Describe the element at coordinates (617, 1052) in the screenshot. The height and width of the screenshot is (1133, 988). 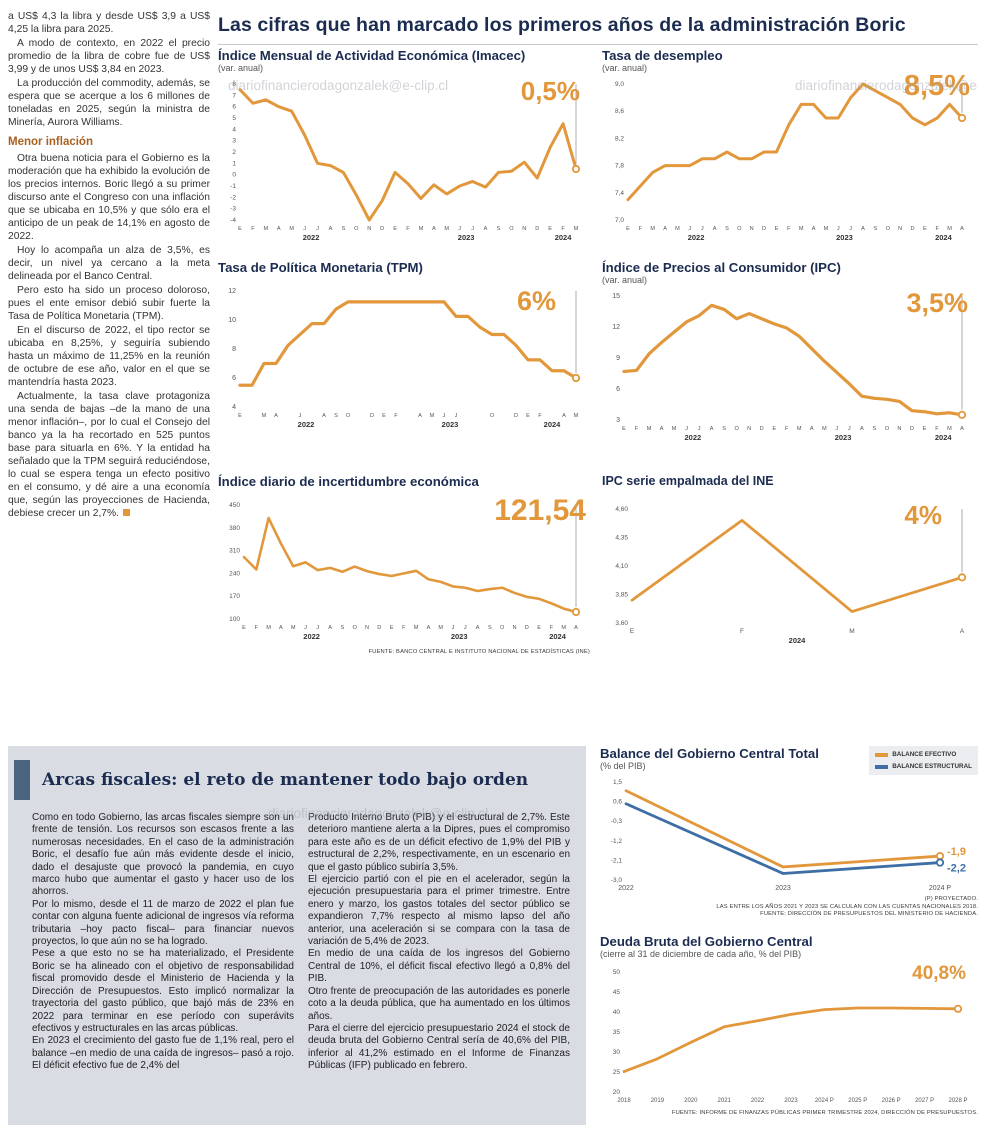
I see `svg-text: 30` at that location.